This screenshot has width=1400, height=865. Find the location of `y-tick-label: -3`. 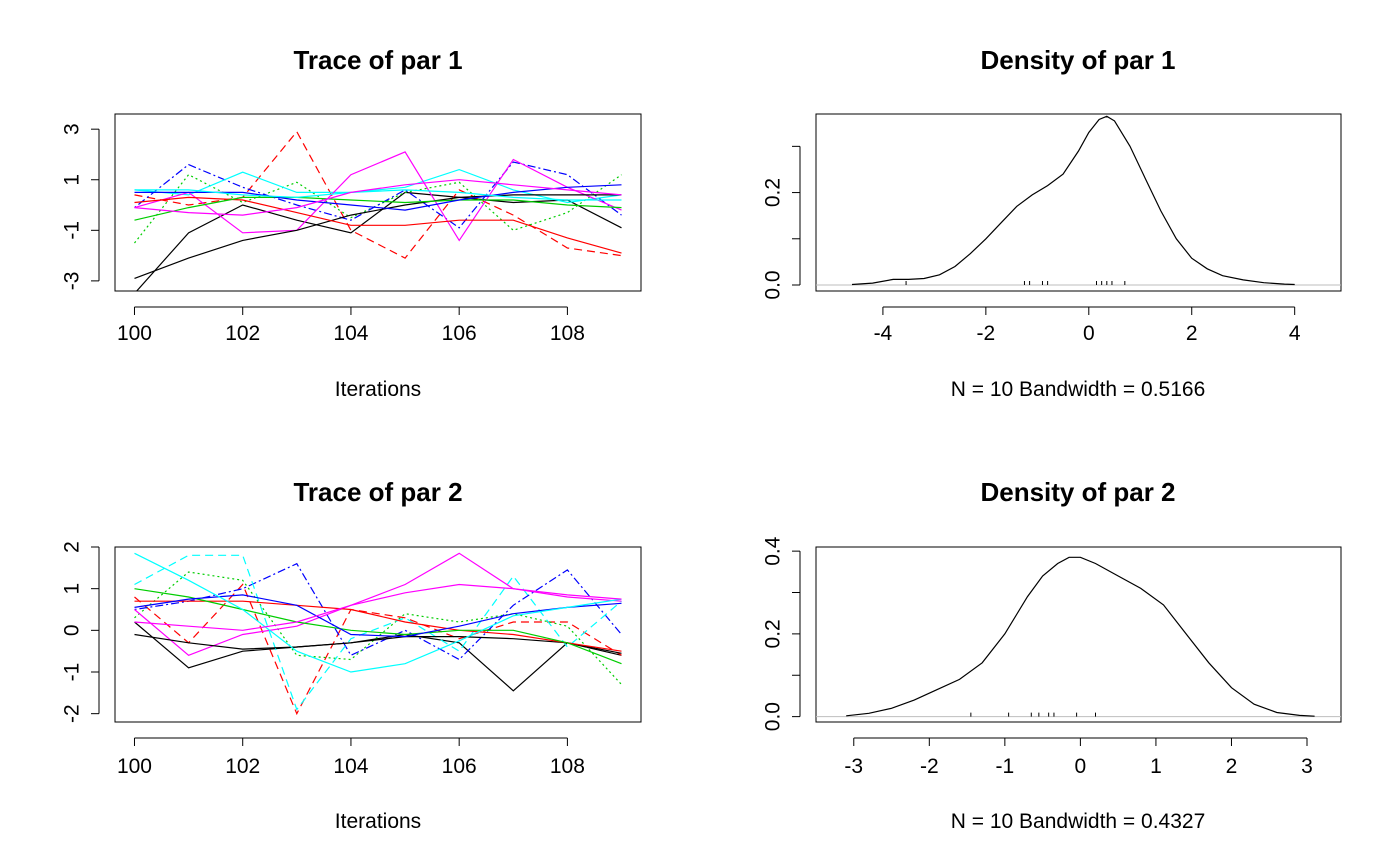

y-tick-label: -3 is located at coordinates (71, 281).